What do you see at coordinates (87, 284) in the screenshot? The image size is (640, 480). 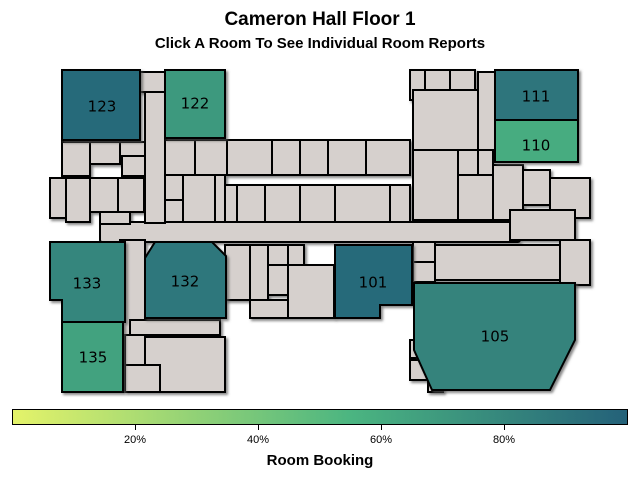 I see `room-label-133: 133` at bounding box center [87, 284].